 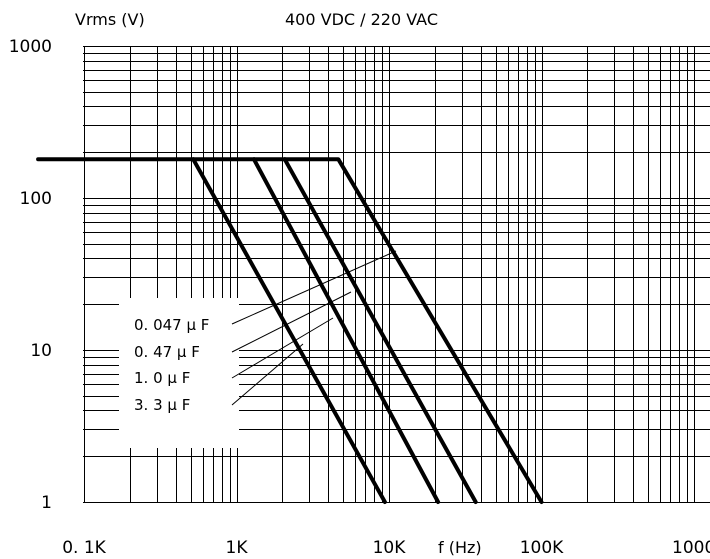 What do you see at coordinates (46, 503) in the screenshot?
I see `y-tick-label: 1` at bounding box center [46, 503].